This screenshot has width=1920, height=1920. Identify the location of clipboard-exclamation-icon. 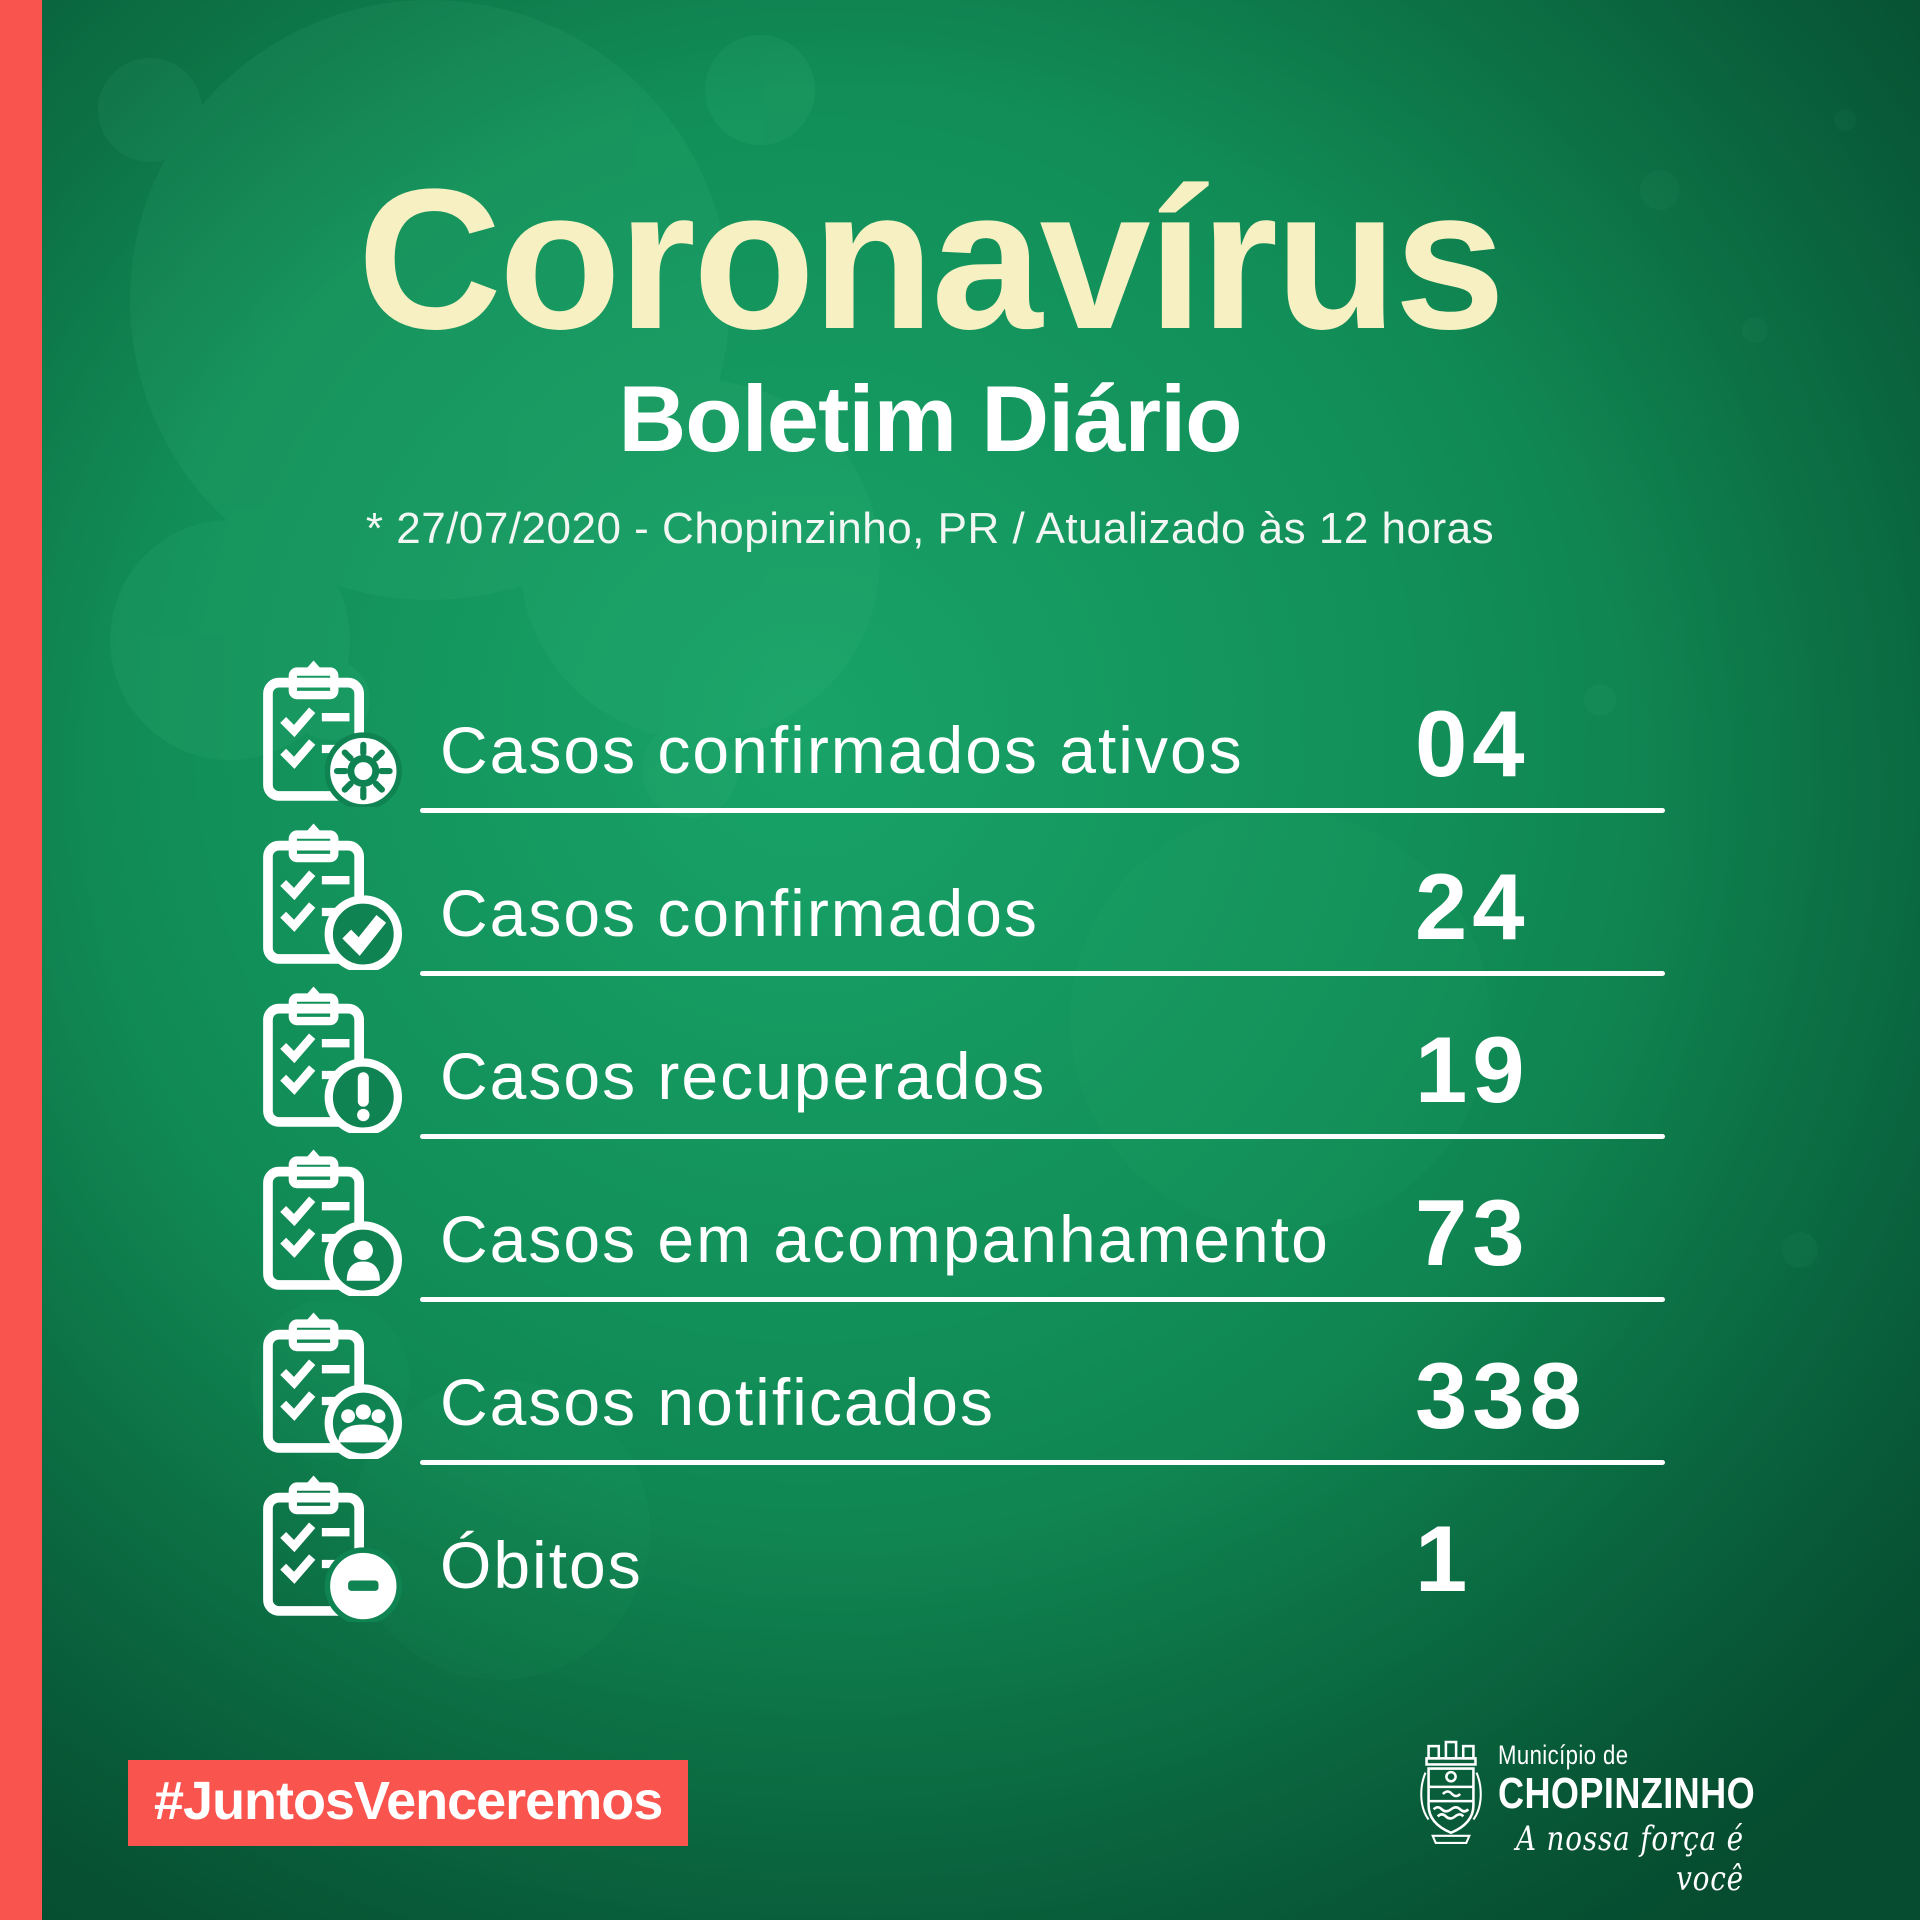
(326, 1057).